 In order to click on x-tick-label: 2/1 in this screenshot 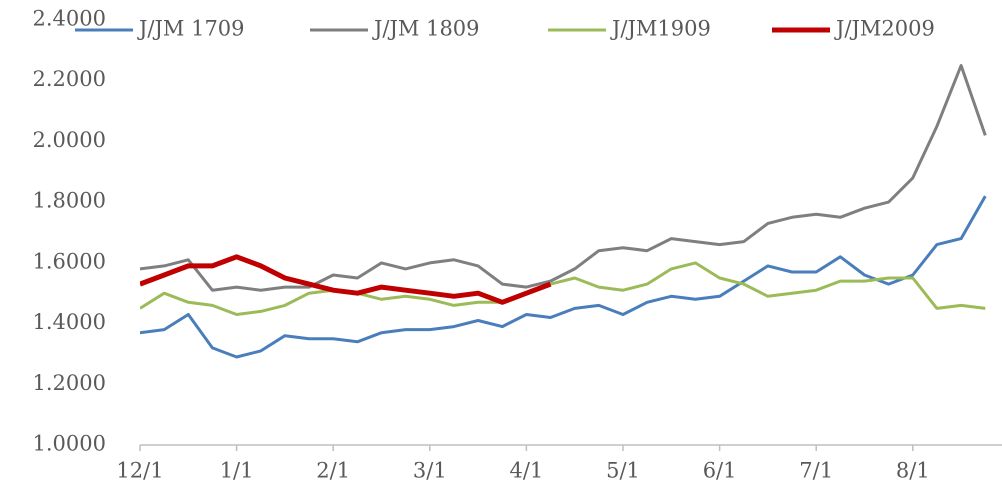, I will do `click(333, 471)`.